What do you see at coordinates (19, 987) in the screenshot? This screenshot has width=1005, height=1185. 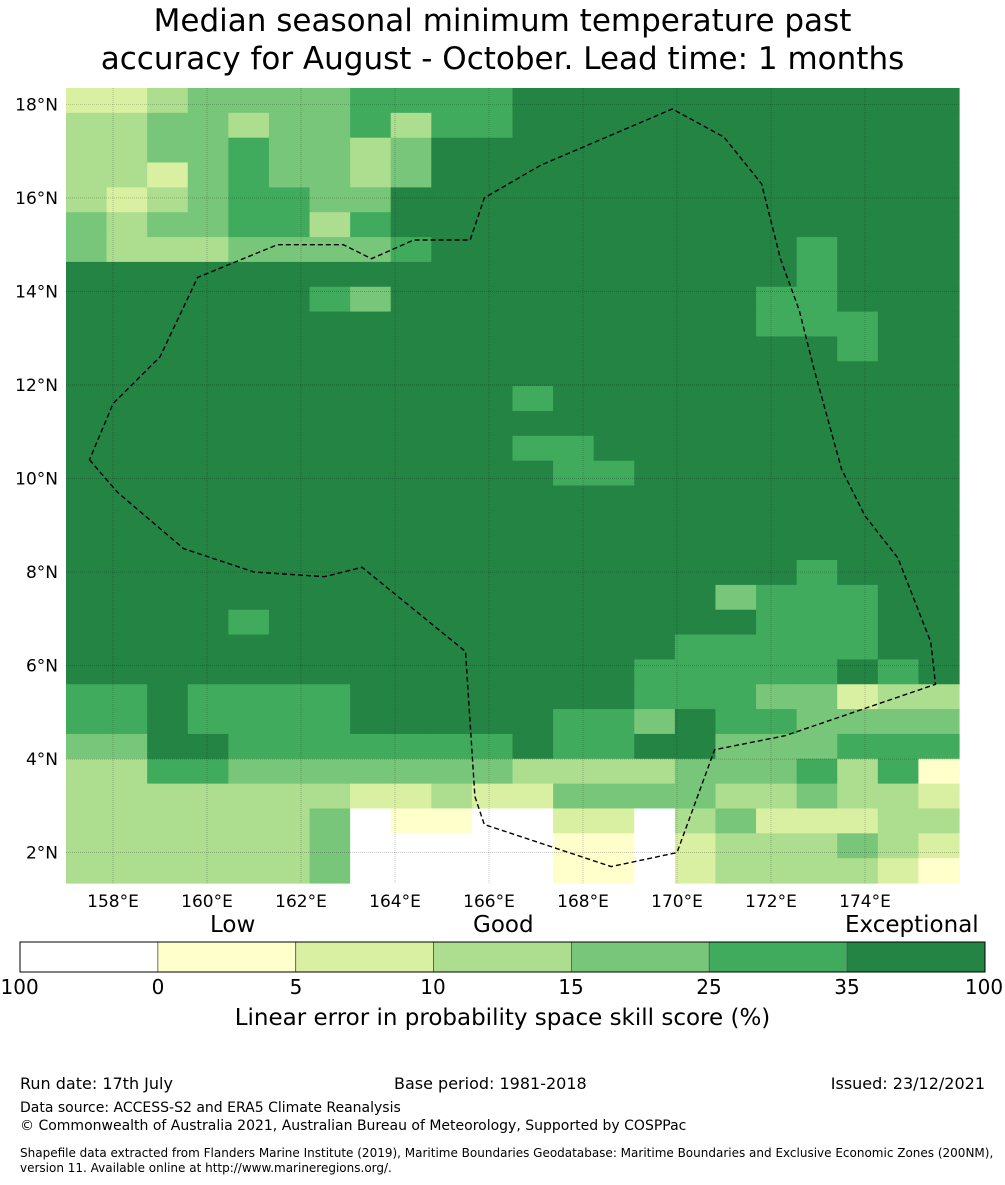 I see `colorbar-tick-label: -100` at bounding box center [19, 987].